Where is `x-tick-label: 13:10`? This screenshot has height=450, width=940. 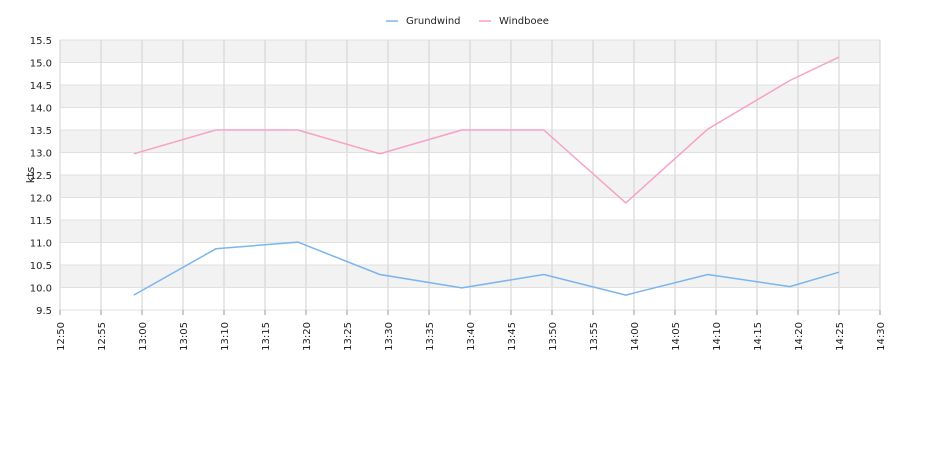
x-tick-label: 13:10 is located at coordinates (225, 336).